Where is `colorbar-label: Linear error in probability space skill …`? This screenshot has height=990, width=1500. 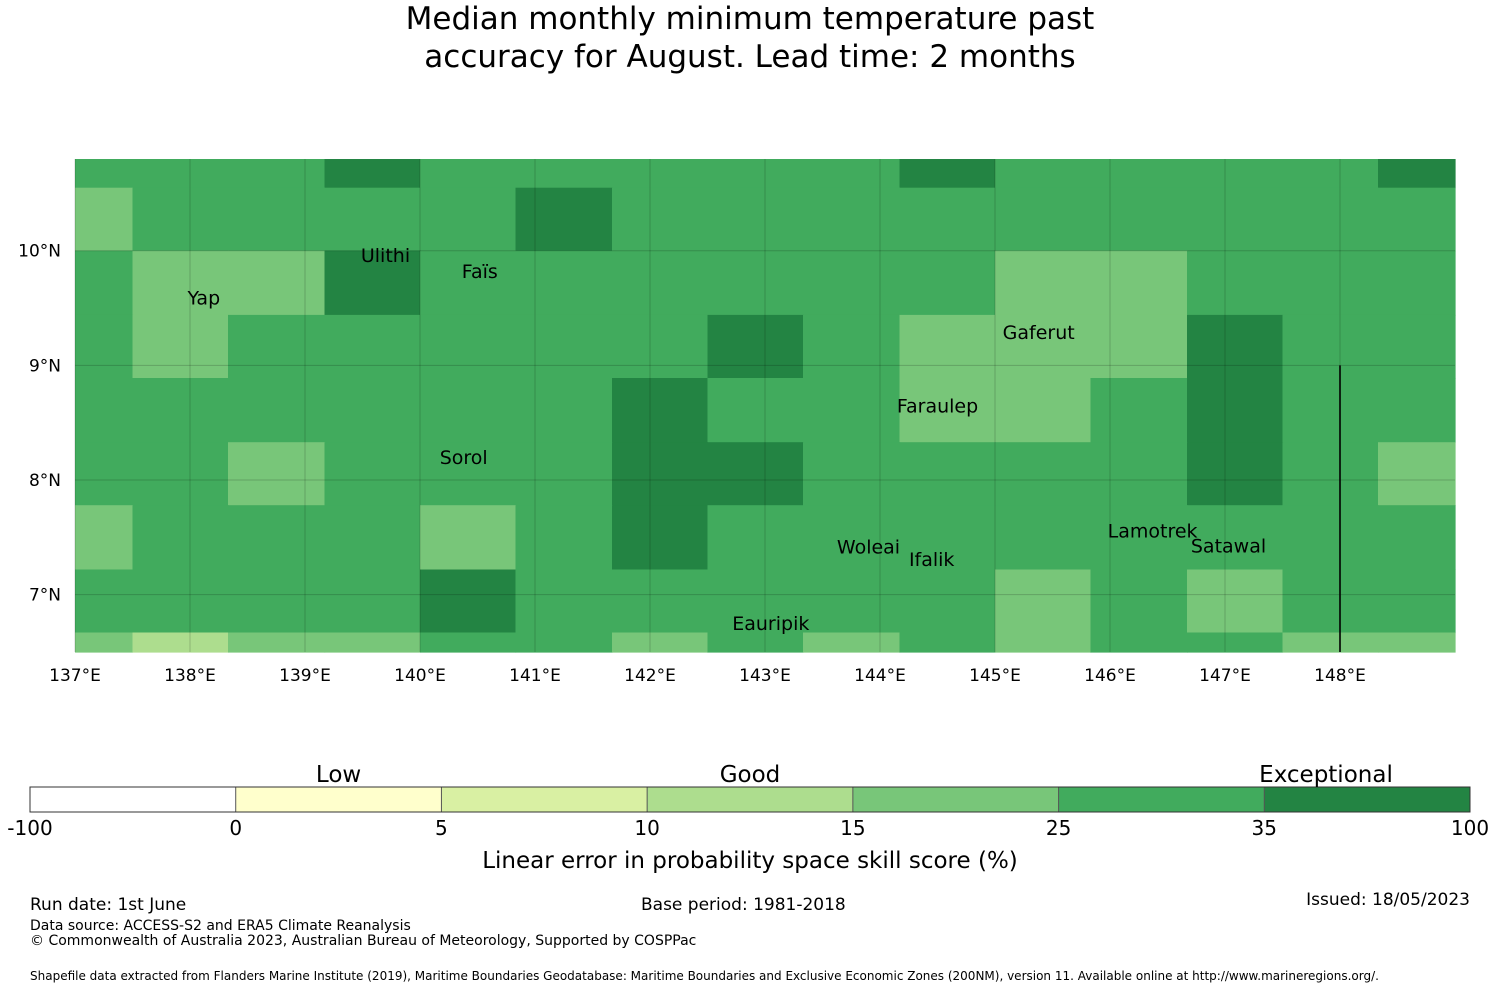 colorbar-label: Linear error in probability space skill … is located at coordinates (750, 861).